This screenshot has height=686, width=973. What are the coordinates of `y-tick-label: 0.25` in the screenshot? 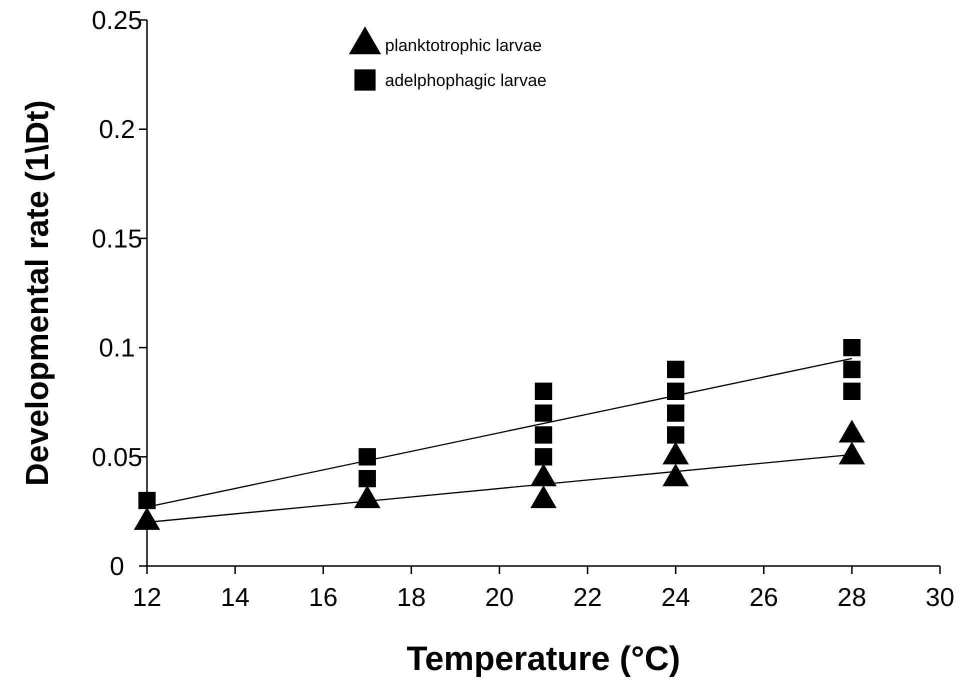 It's located at (117, 20).